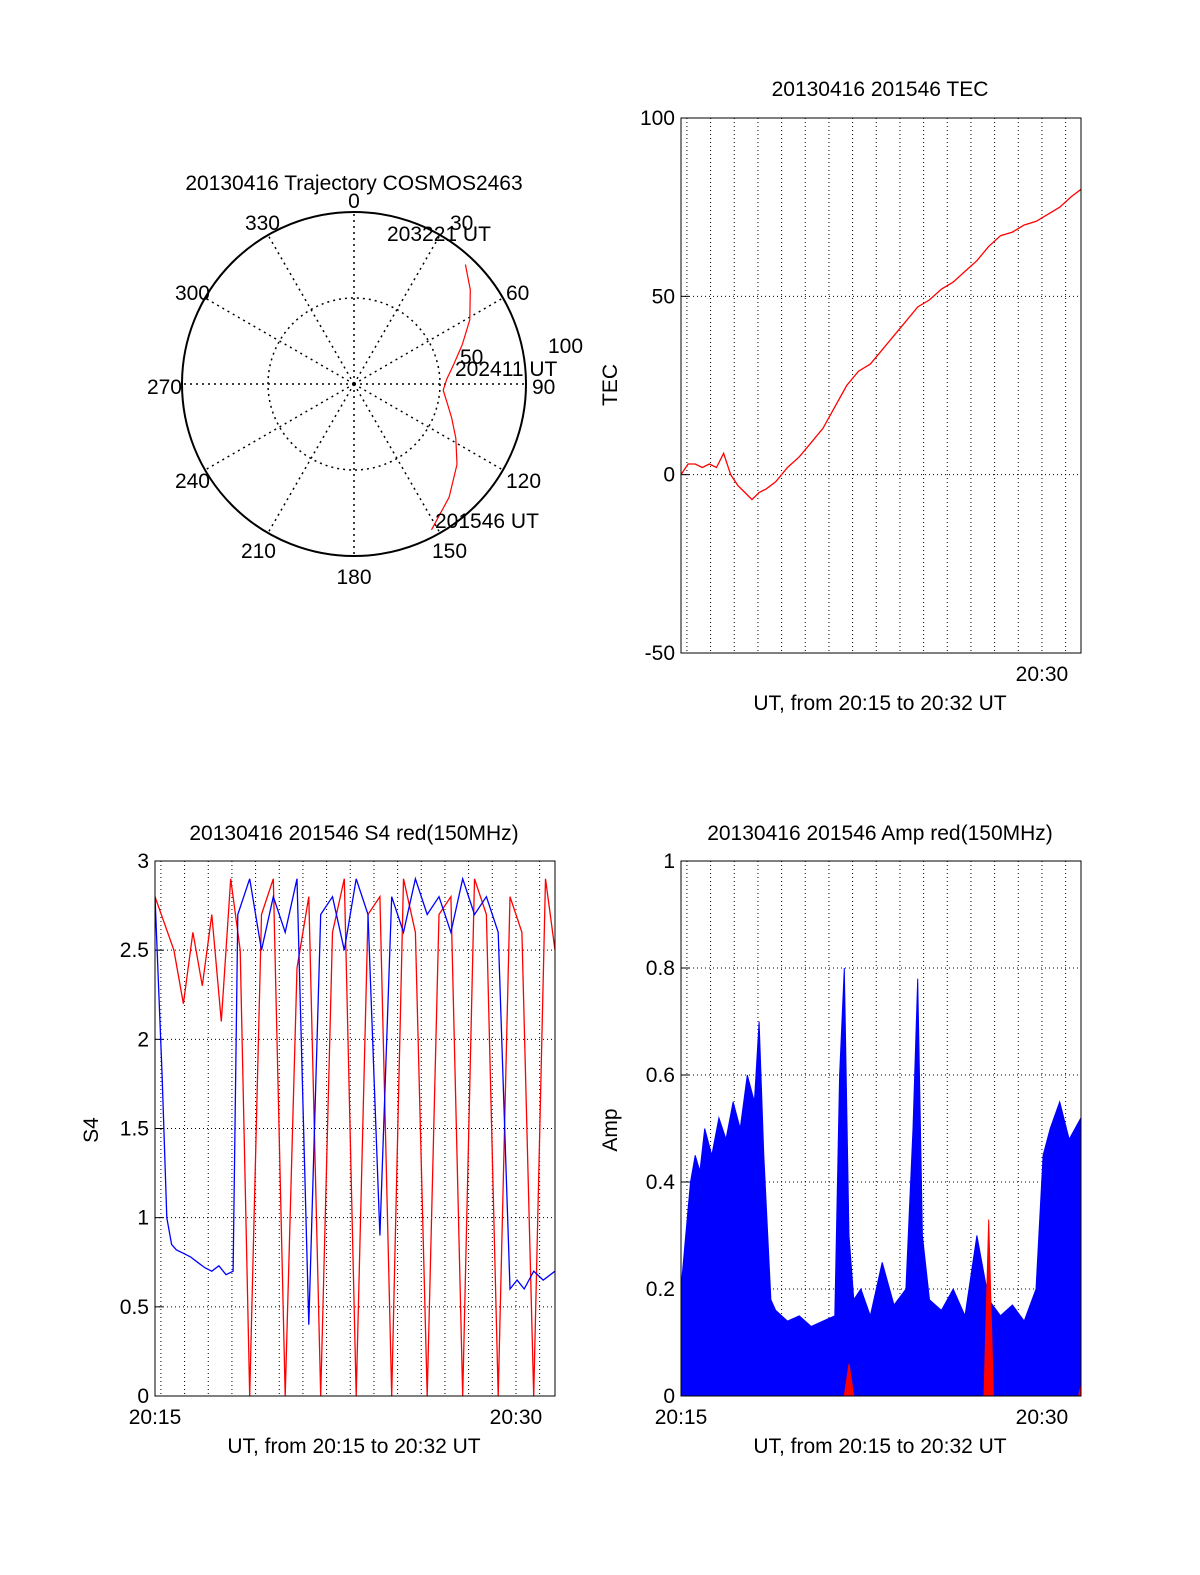 This screenshot has height=1575, width=1200. Describe the element at coordinates (134, 950) in the screenshot. I see `y-tick-label: 2.5` at that location.